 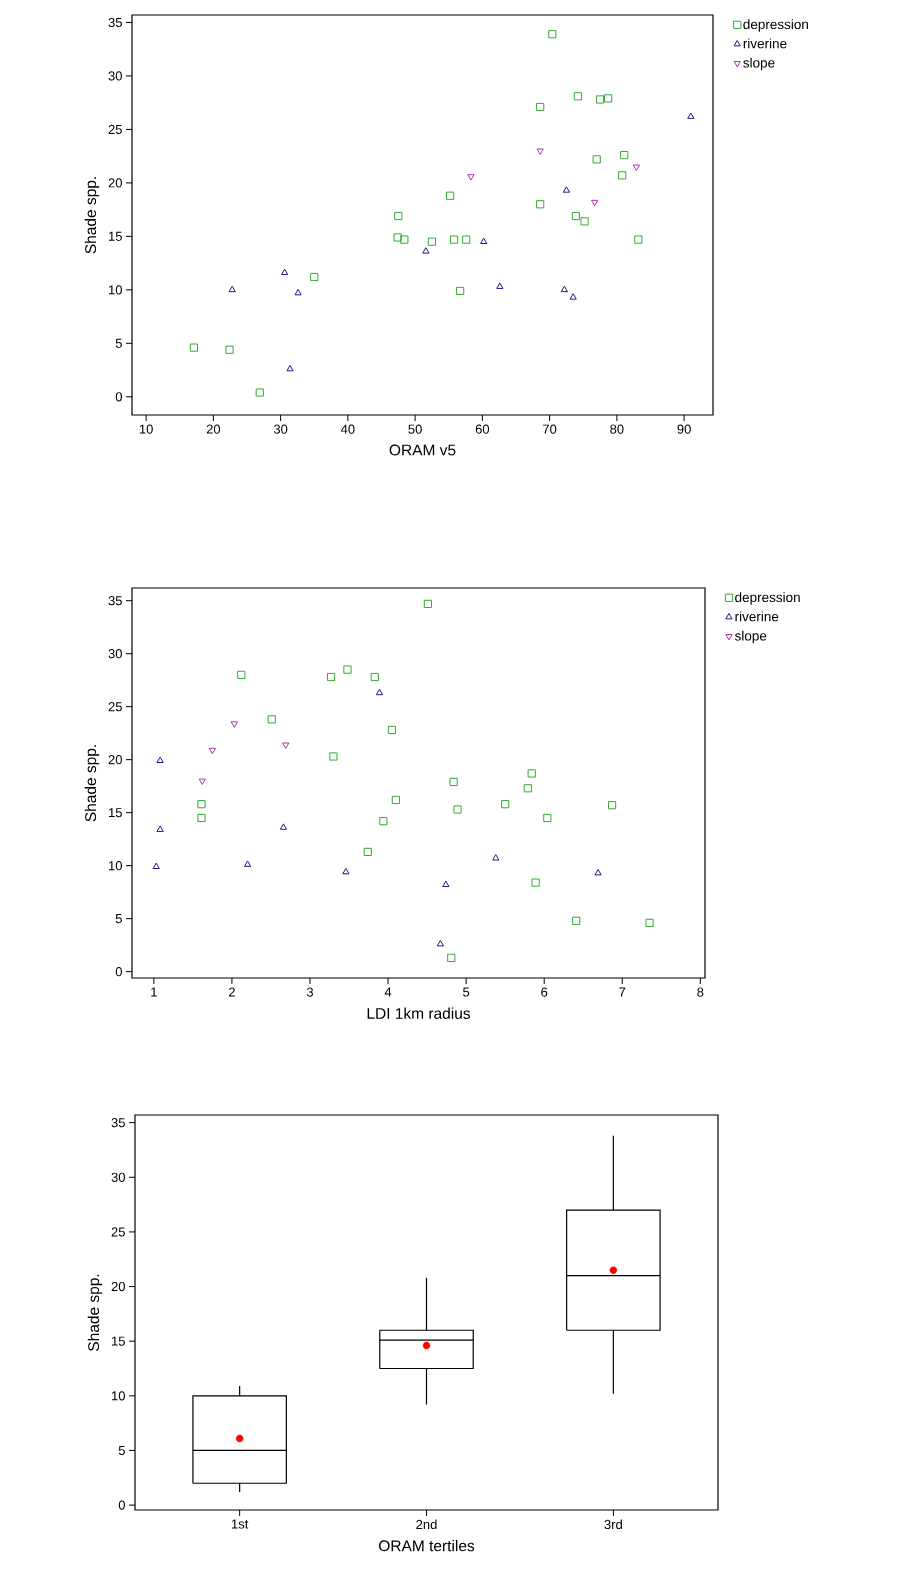 What do you see at coordinates (388, 992) in the screenshot?
I see `x-tick-label: 4` at bounding box center [388, 992].